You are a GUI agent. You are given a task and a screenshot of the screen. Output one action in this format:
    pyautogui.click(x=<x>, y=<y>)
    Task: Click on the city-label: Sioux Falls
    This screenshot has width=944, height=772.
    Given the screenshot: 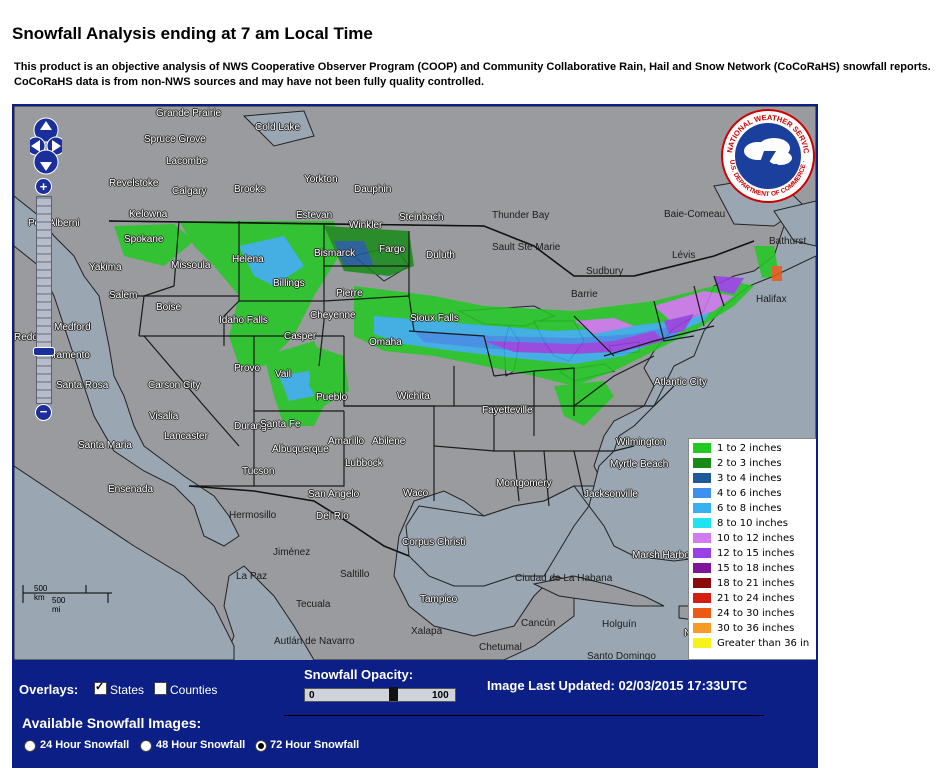 What is the action you would take?
    pyautogui.click(x=434, y=318)
    